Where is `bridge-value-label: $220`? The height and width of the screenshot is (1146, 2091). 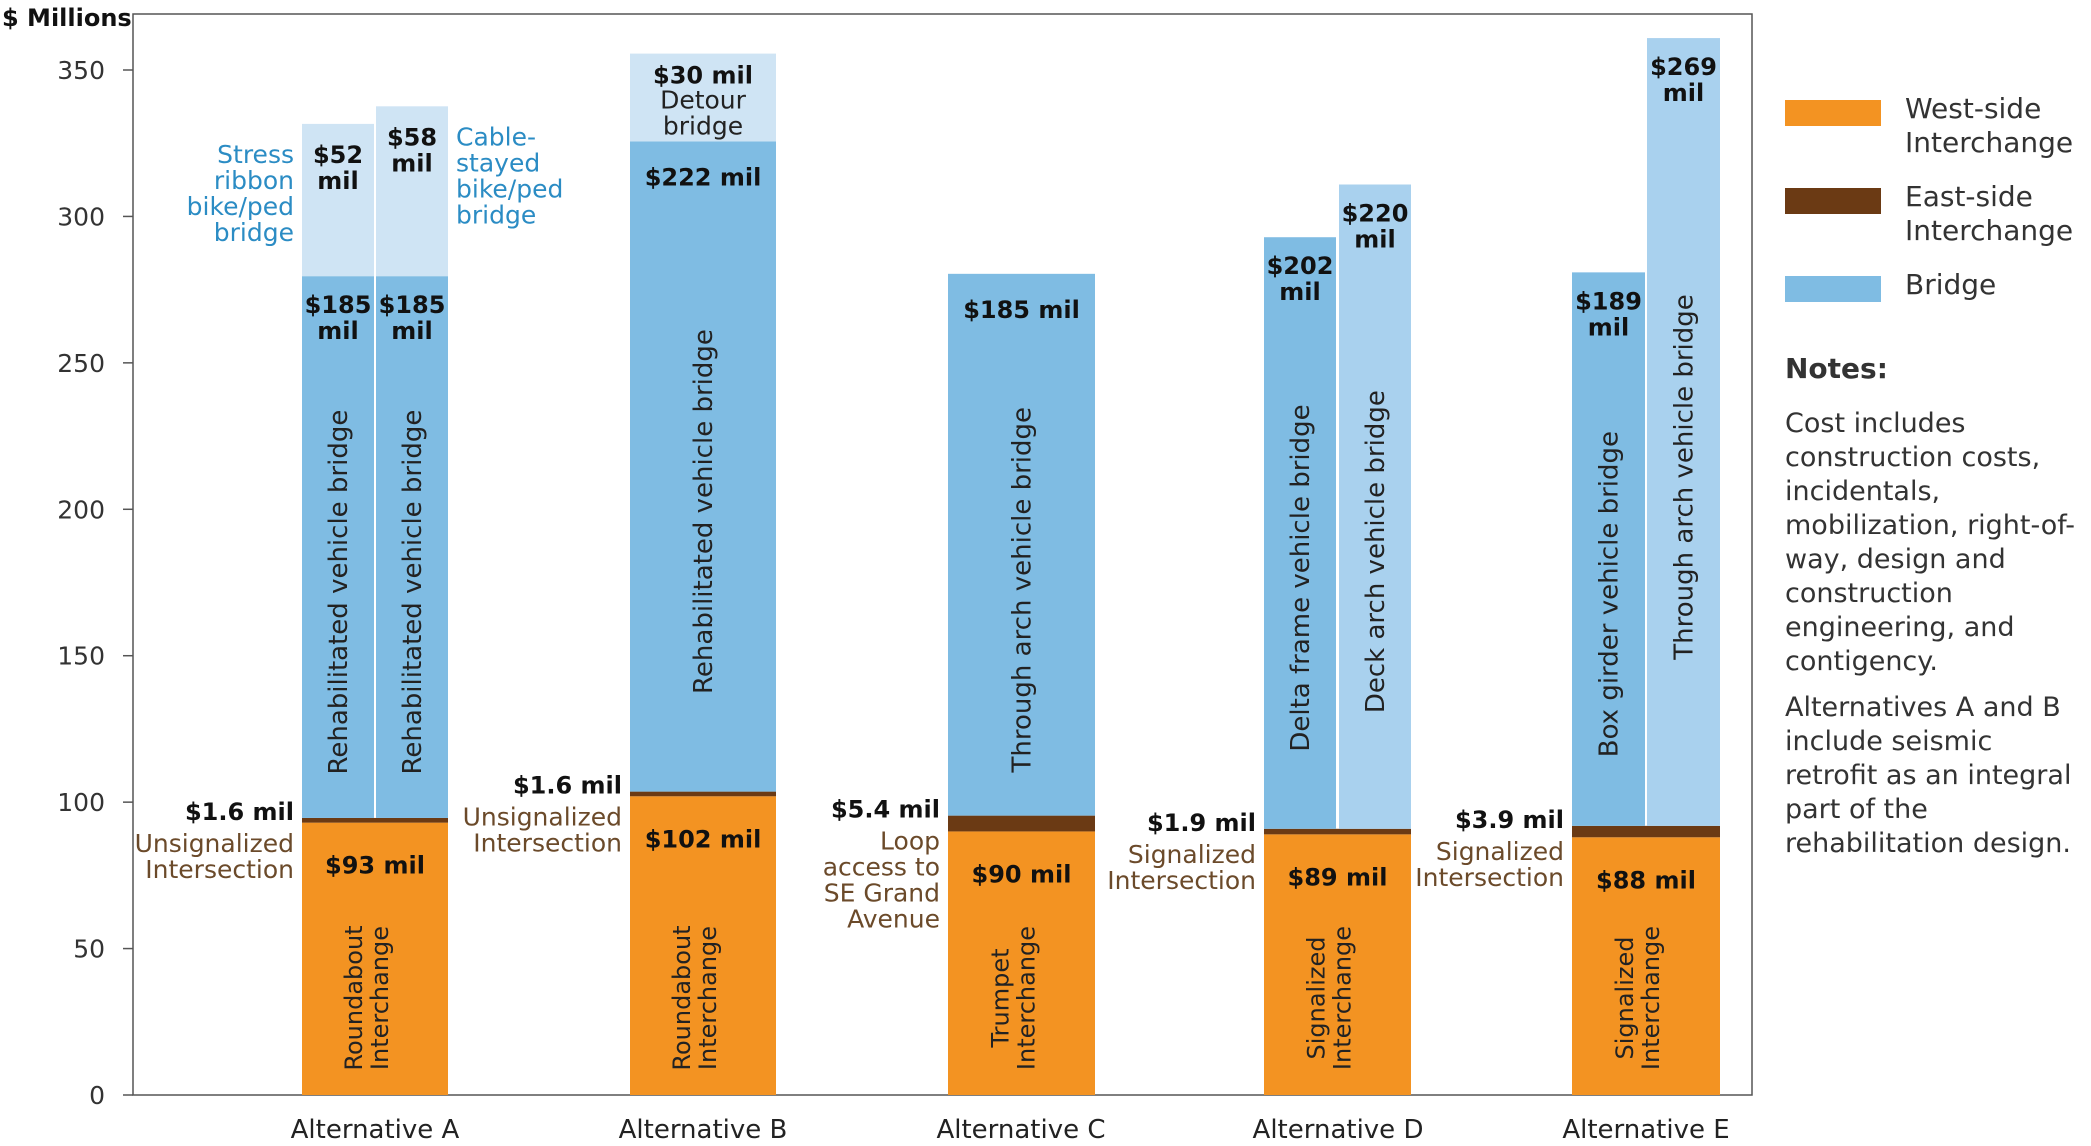 bridge-value-label: $220 is located at coordinates (1375, 214).